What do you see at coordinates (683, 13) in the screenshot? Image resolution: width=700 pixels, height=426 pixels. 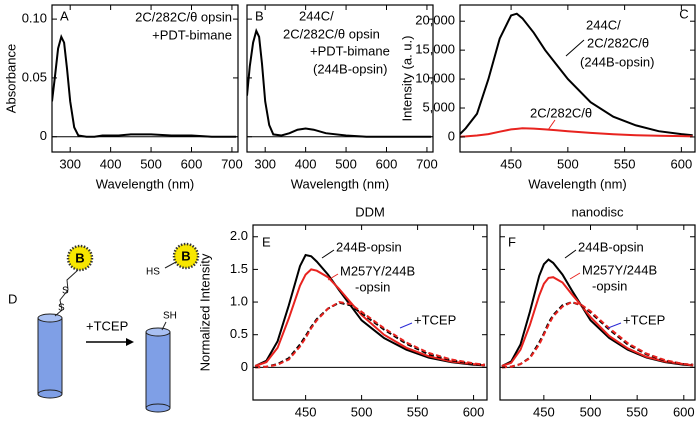 I see `panel-label: C` at bounding box center [683, 13].